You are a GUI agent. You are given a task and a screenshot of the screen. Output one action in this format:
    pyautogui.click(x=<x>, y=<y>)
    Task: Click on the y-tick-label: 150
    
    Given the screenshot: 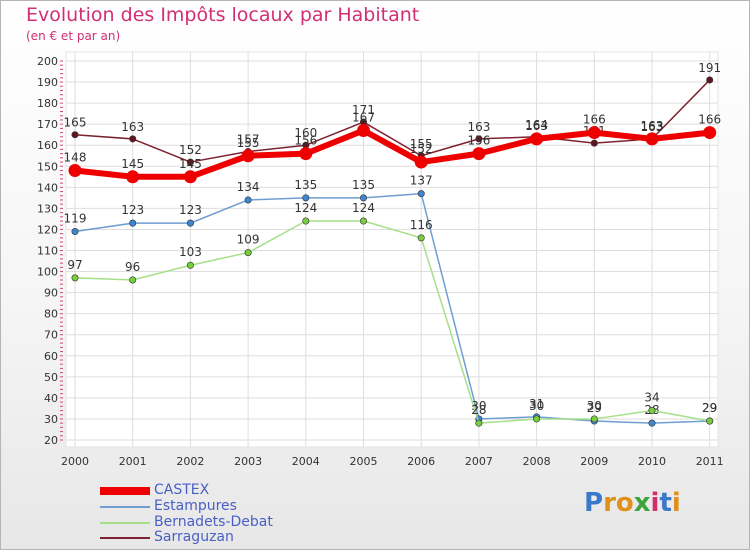 What is the action you would take?
    pyautogui.click(x=47, y=166)
    